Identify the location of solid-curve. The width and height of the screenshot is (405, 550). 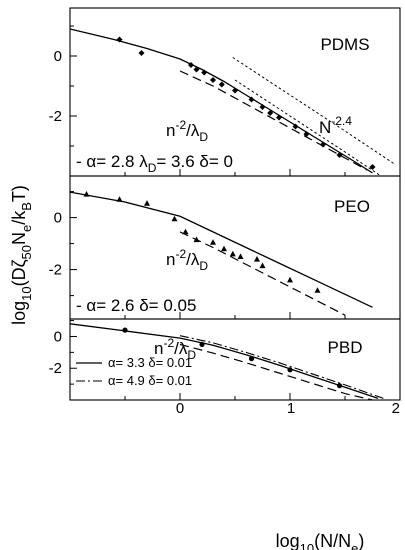
(224, 361).